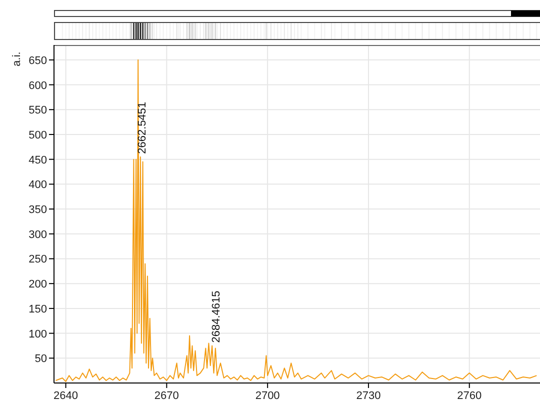  I want to click on y-tick-label: 500, so click(37, 135).